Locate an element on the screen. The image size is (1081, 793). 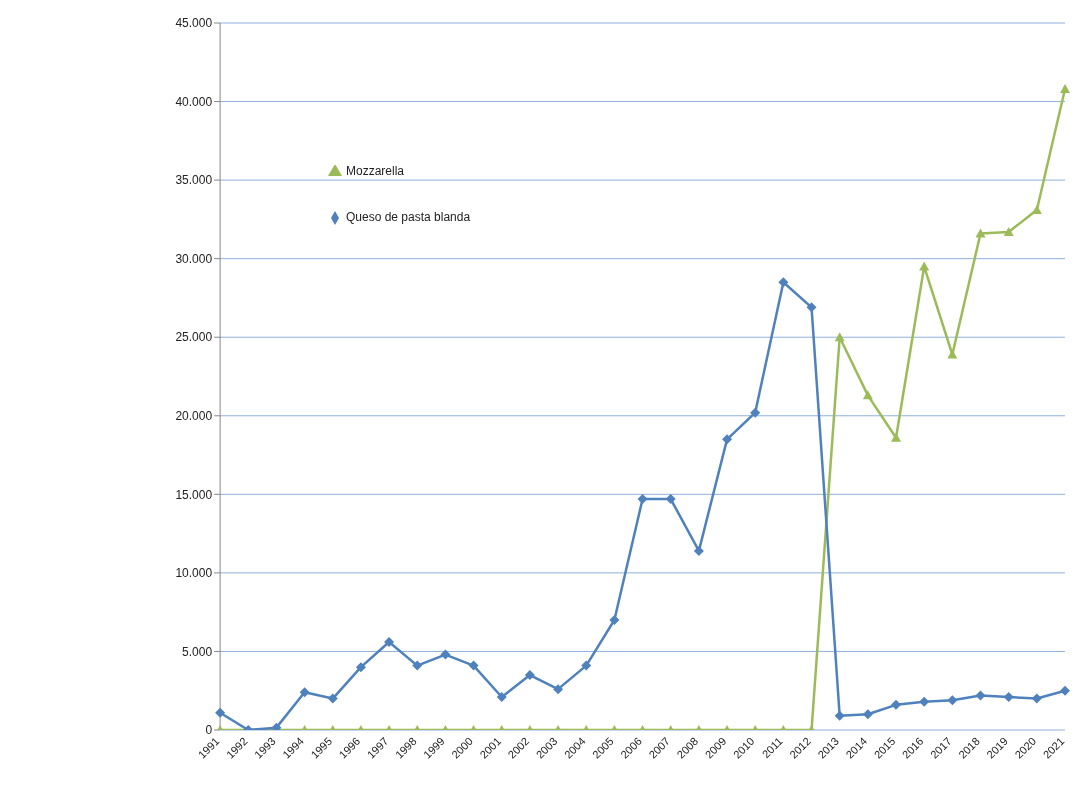
y-tick-label: 40.000 is located at coordinates (194, 101).